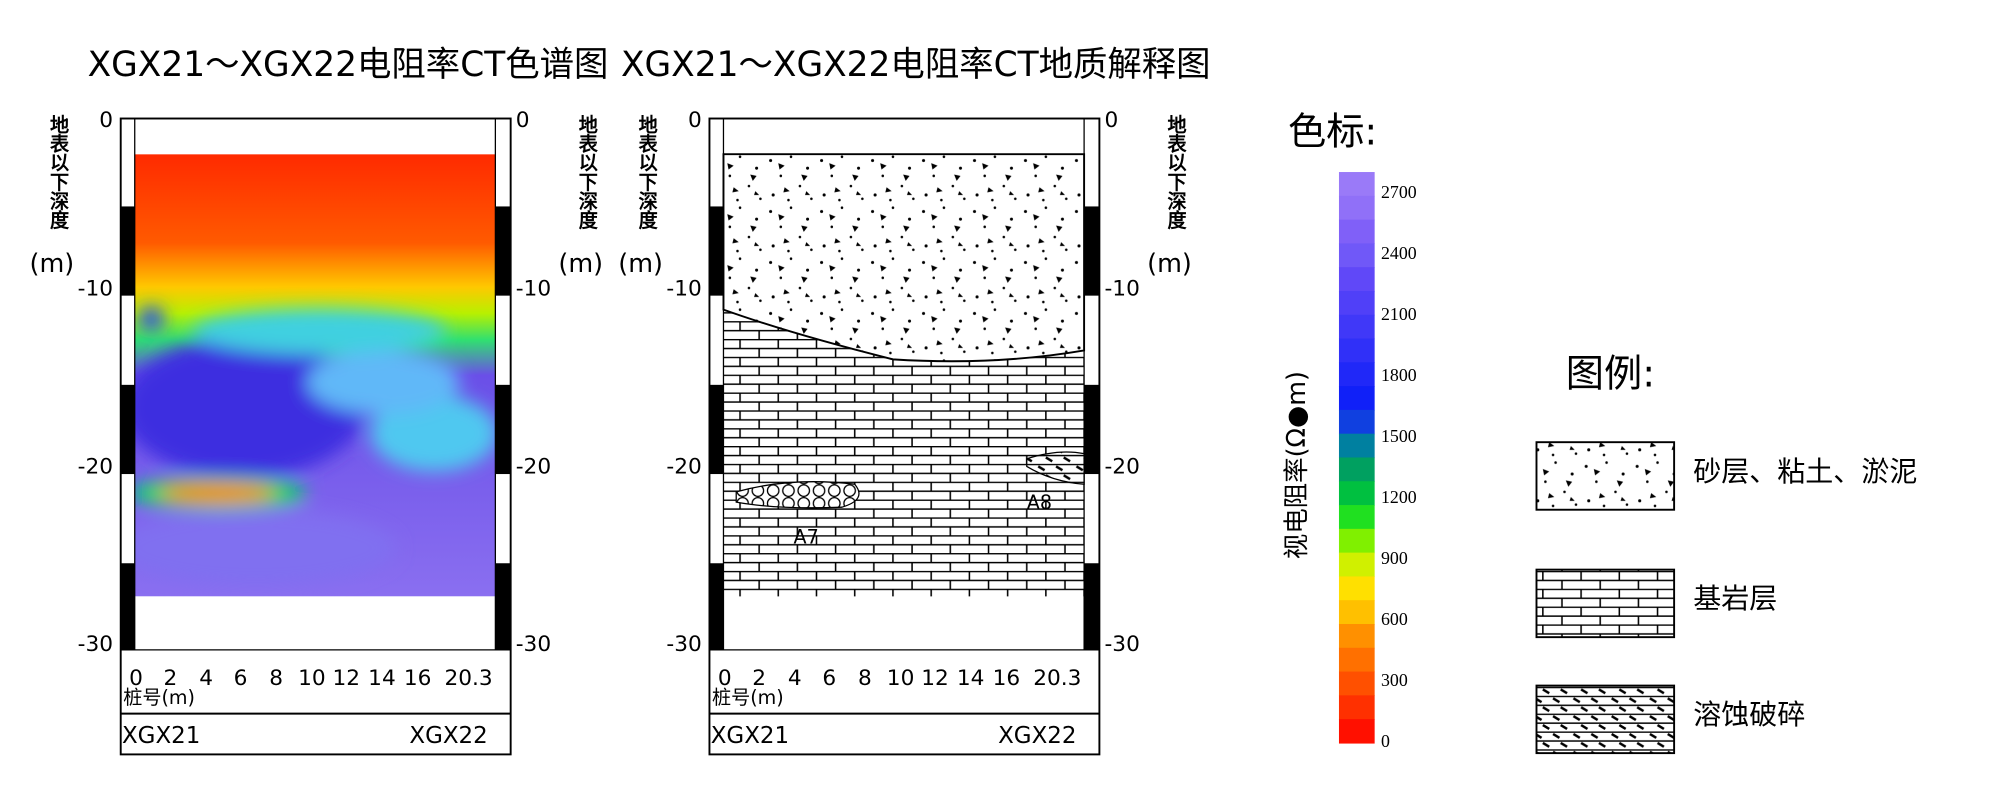 This screenshot has width=2000, height=799. Describe the element at coordinates (315, 375) in the screenshot. I see `resistivity-map` at that location.